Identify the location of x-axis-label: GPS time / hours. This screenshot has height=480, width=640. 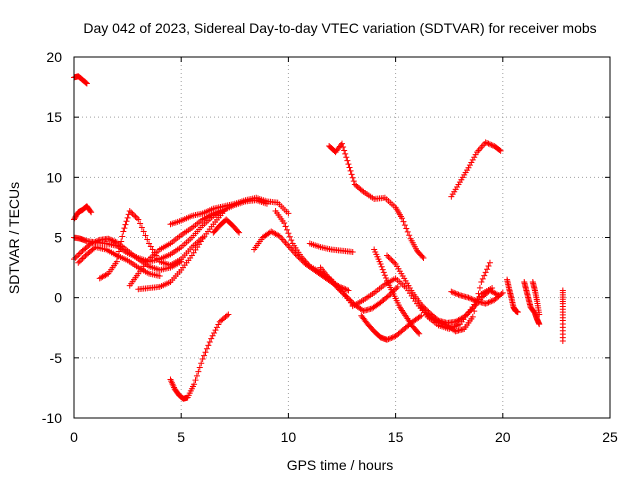
(340, 465).